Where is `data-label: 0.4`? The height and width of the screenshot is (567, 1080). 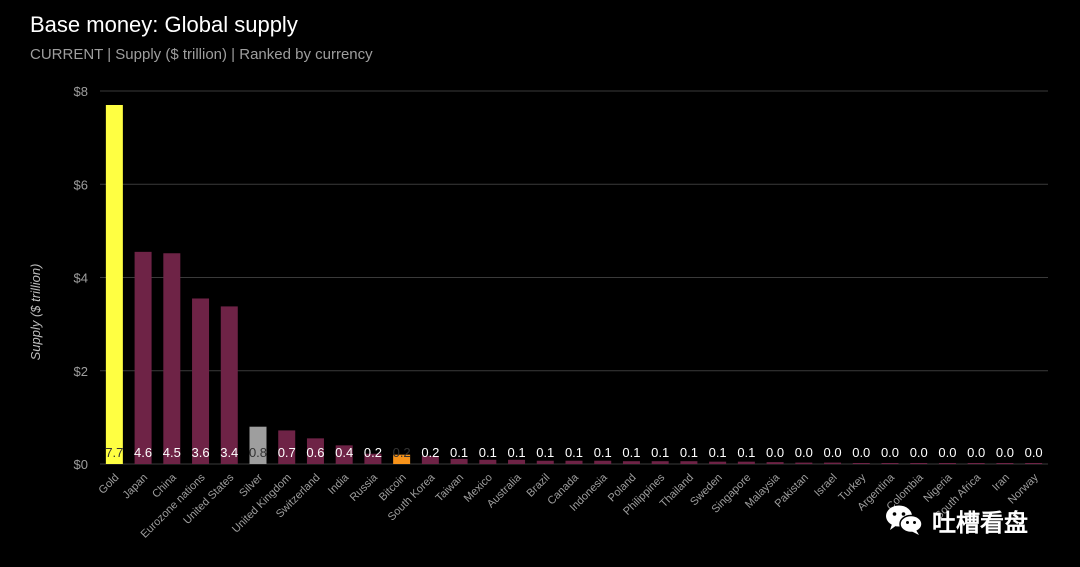 data-label: 0.4 is located at coordinates (344, 452).